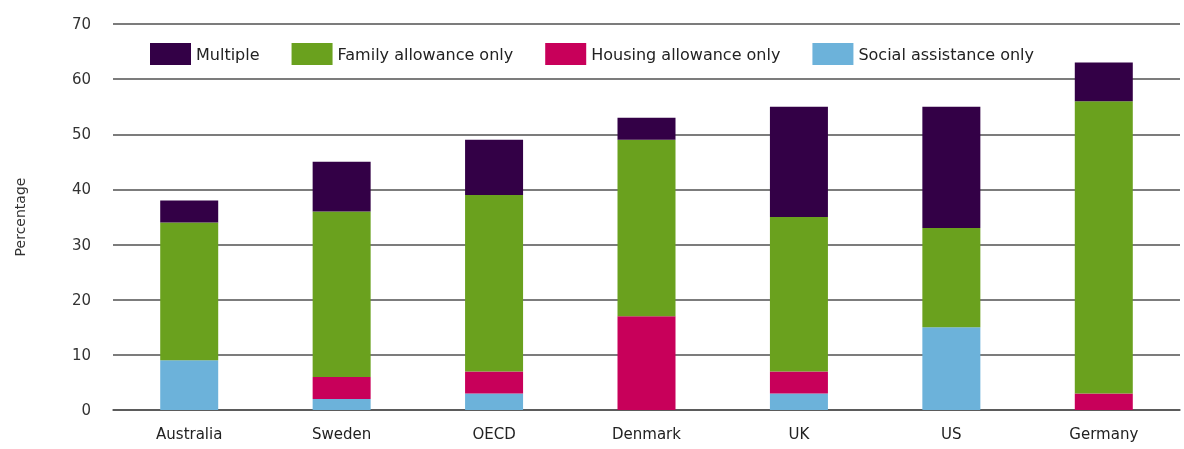  What do you see at coordinates (86, 410) in the screenshot?
I see `y-tick-label: 0` at bounding box center [86, 410].